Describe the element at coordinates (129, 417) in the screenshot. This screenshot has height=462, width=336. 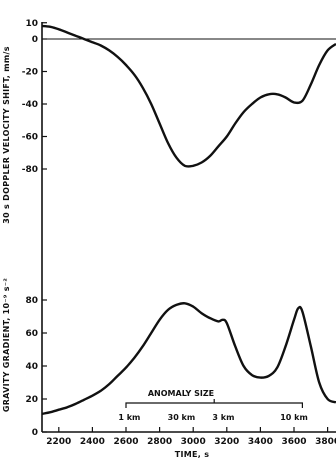
I see `anomaly-size-label: 1 km` at that location.